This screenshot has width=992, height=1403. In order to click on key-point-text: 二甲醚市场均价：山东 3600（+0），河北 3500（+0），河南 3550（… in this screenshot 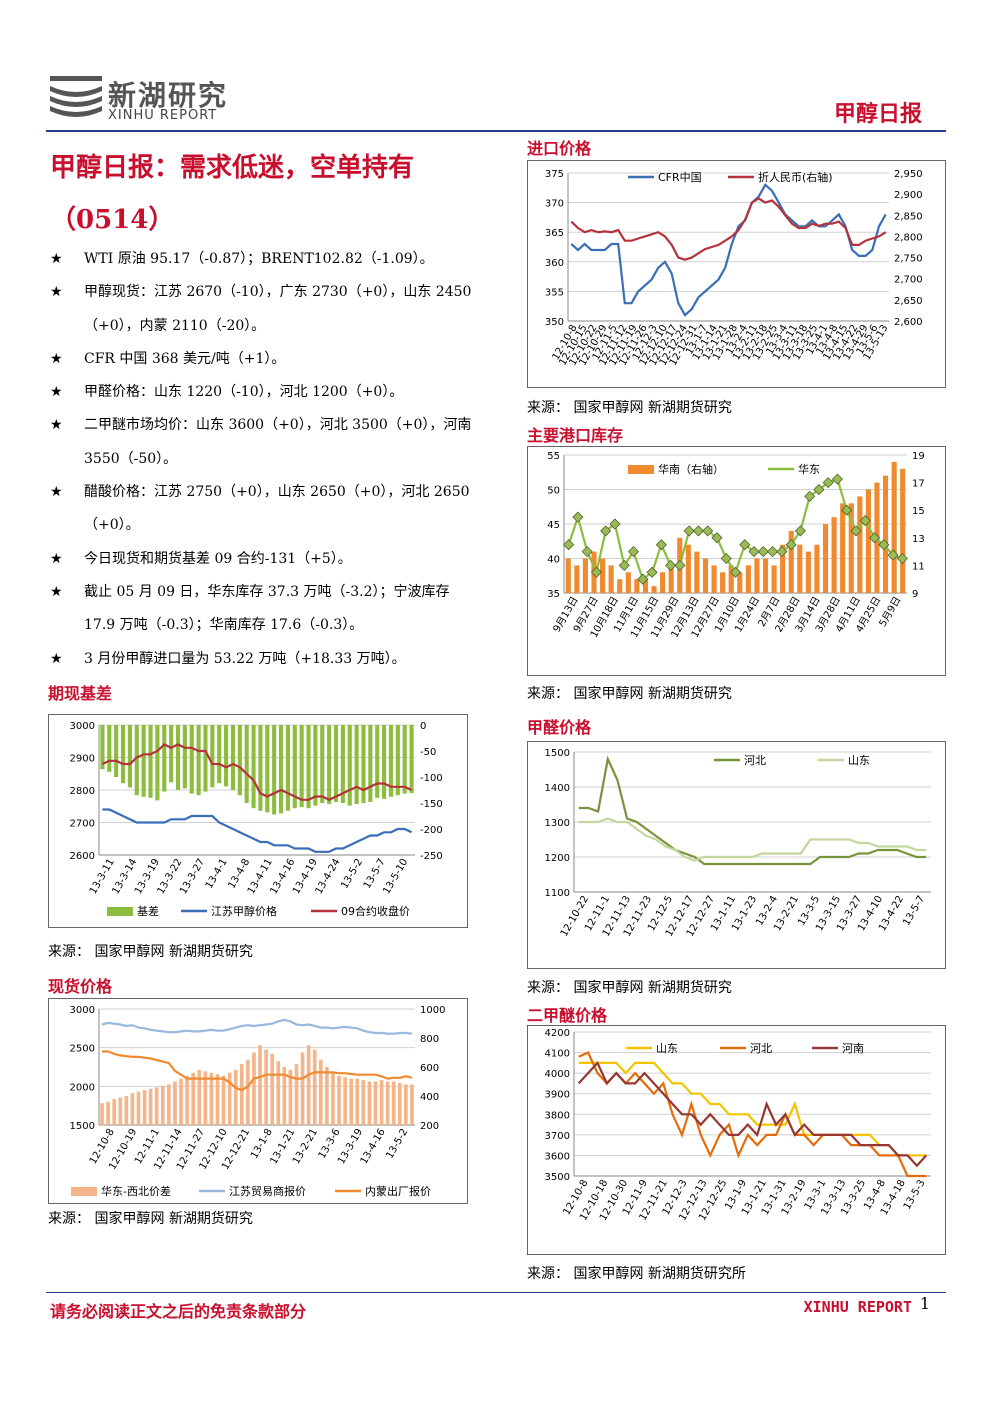, I will do `click(278, 442)`.